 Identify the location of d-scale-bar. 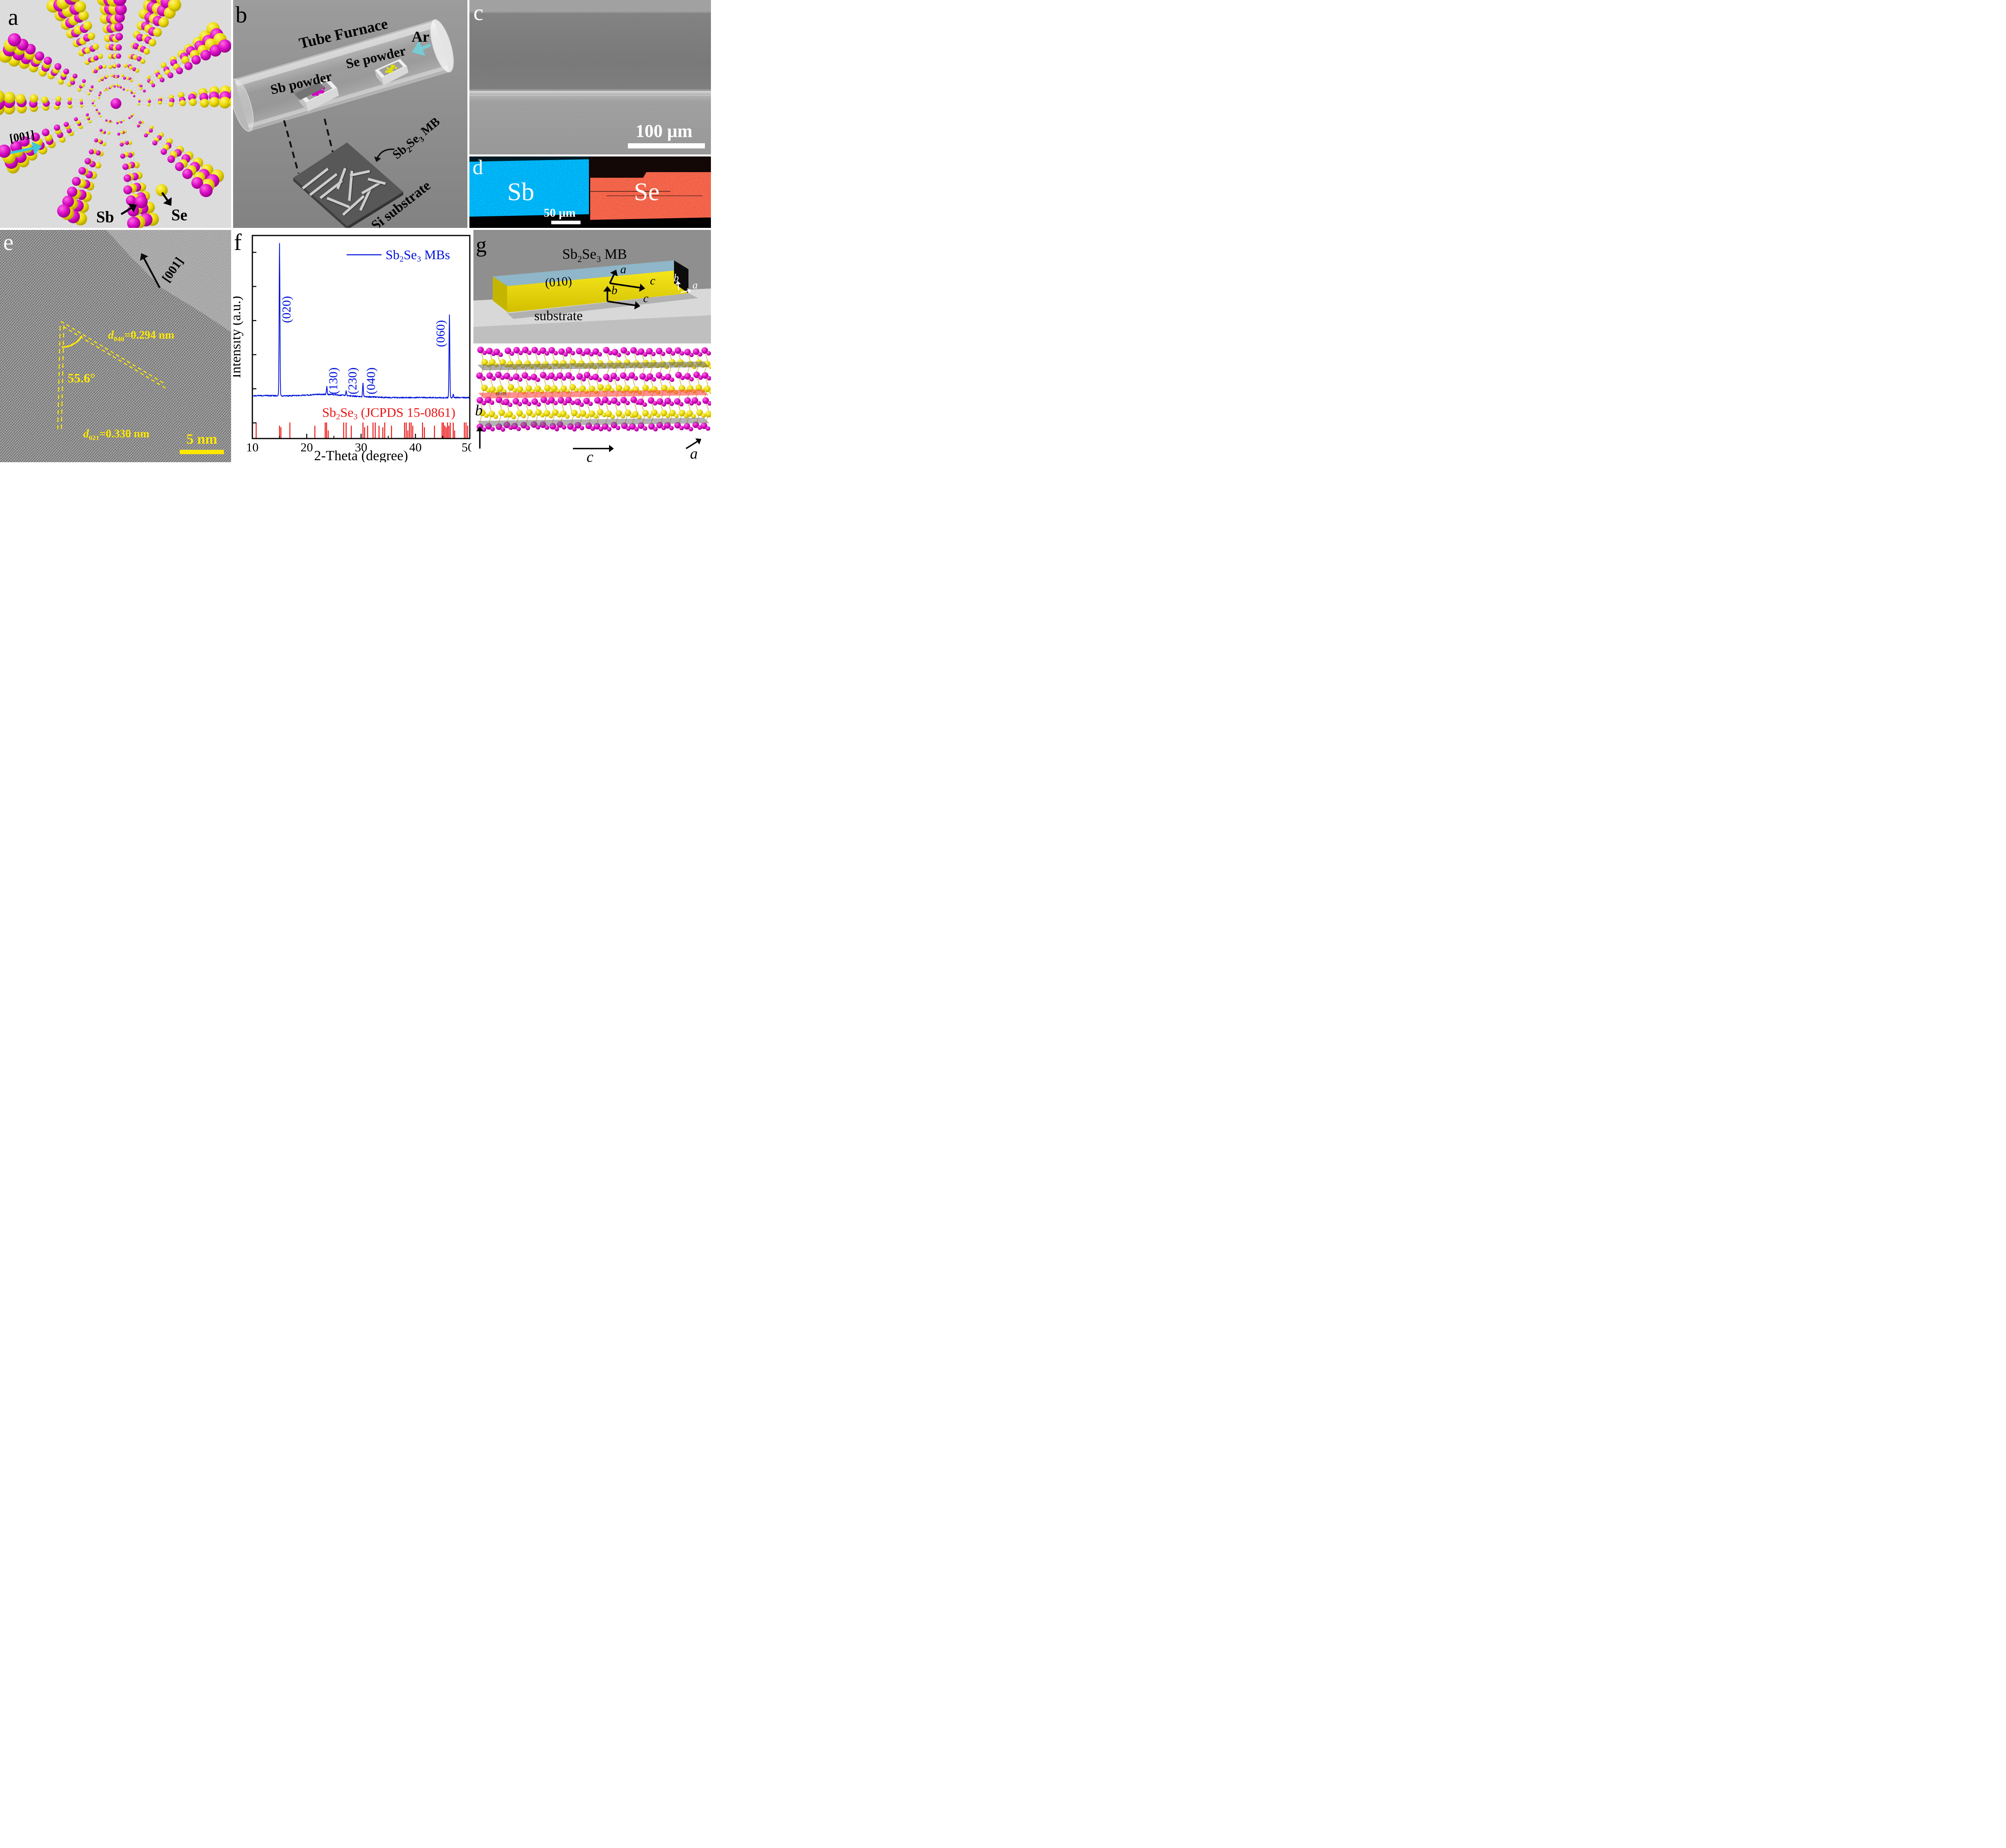
(566, 222).